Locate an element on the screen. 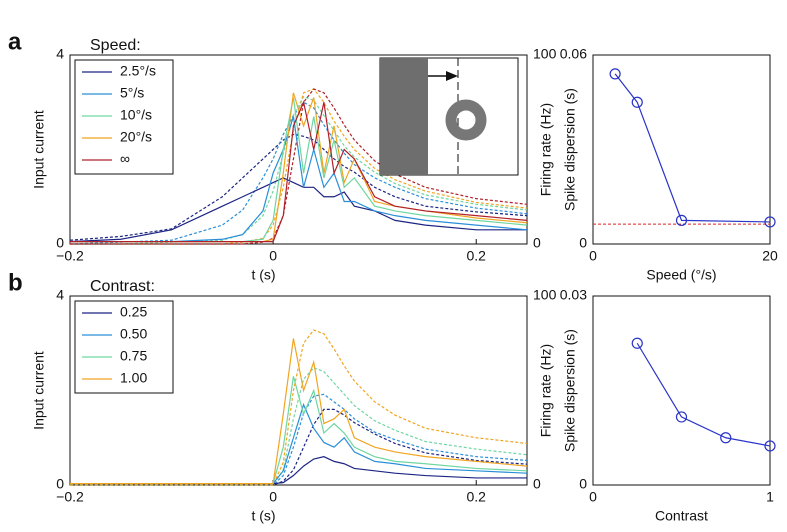 The height and width of the screenshot is (532, 787). panel-label: a is located at coordinates (15, 41).